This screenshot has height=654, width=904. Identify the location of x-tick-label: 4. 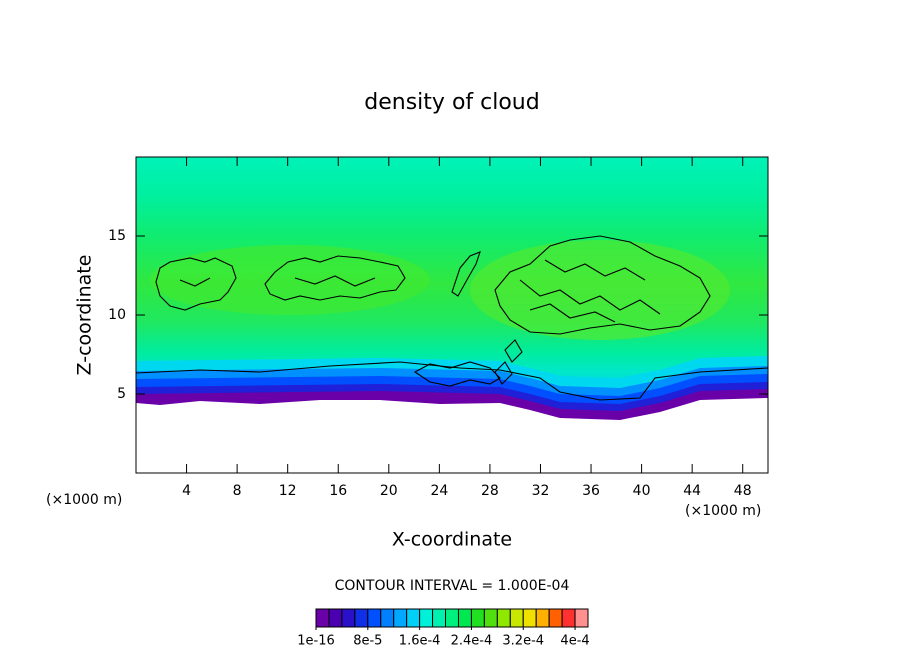
(186, 491).